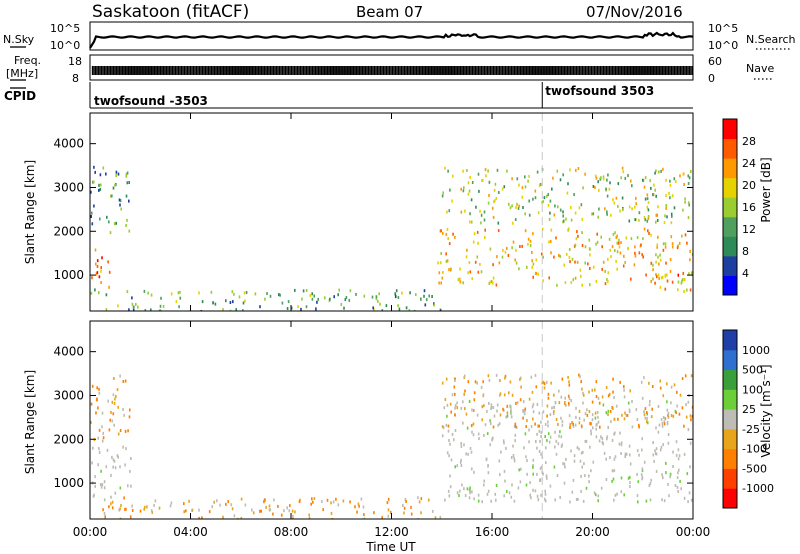 Image resolution: width=800 pixels, height=554 pixels. I want to click on power-ytick-label: 3000, so click(68, 187).